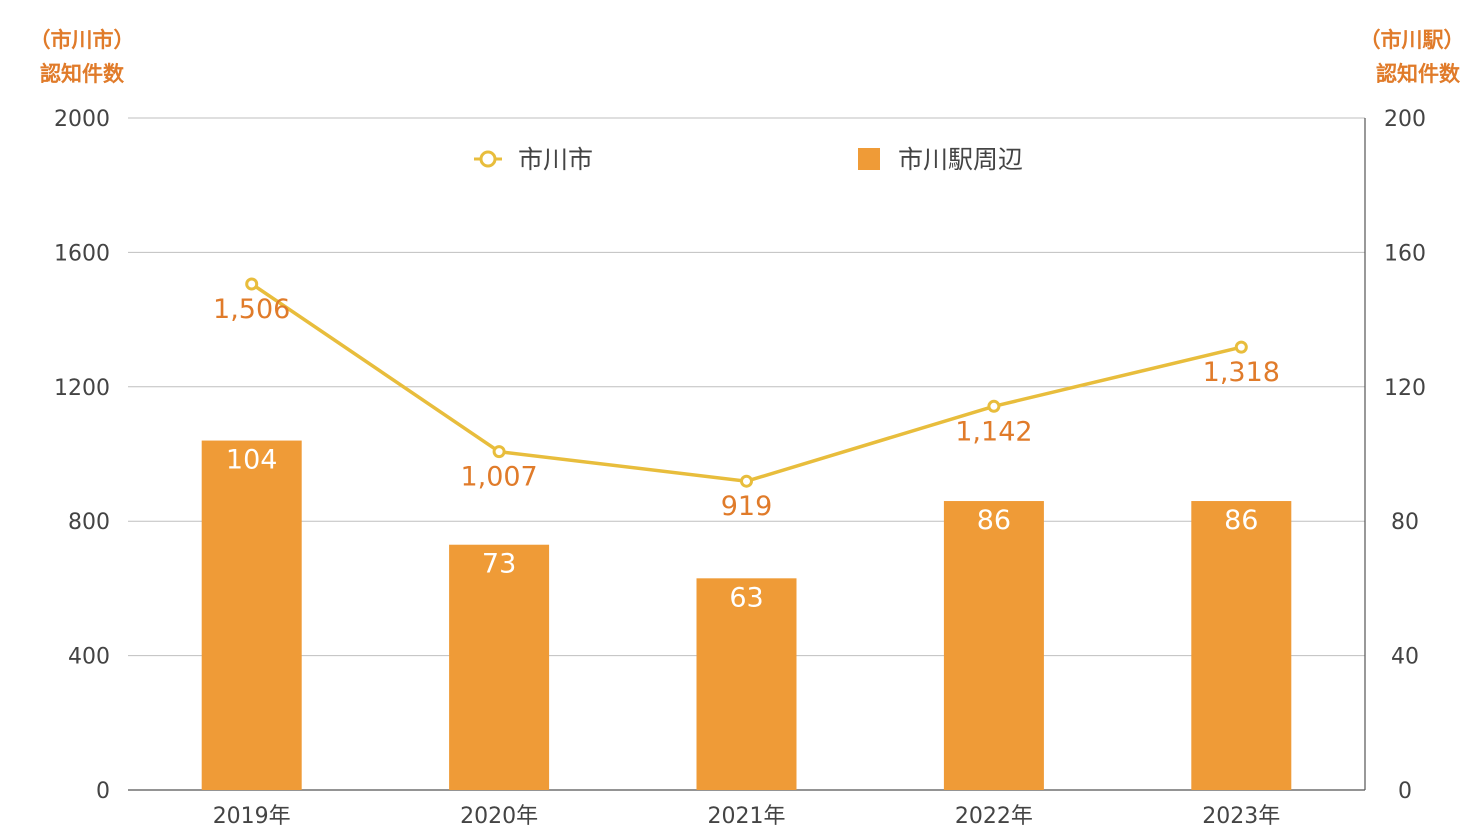 This screenshot has height=833, width=1480. What do you see at coordinates (89, 522) in the screenshot?
I see `left-tick-label: 800` at bounding box center [89, 522].